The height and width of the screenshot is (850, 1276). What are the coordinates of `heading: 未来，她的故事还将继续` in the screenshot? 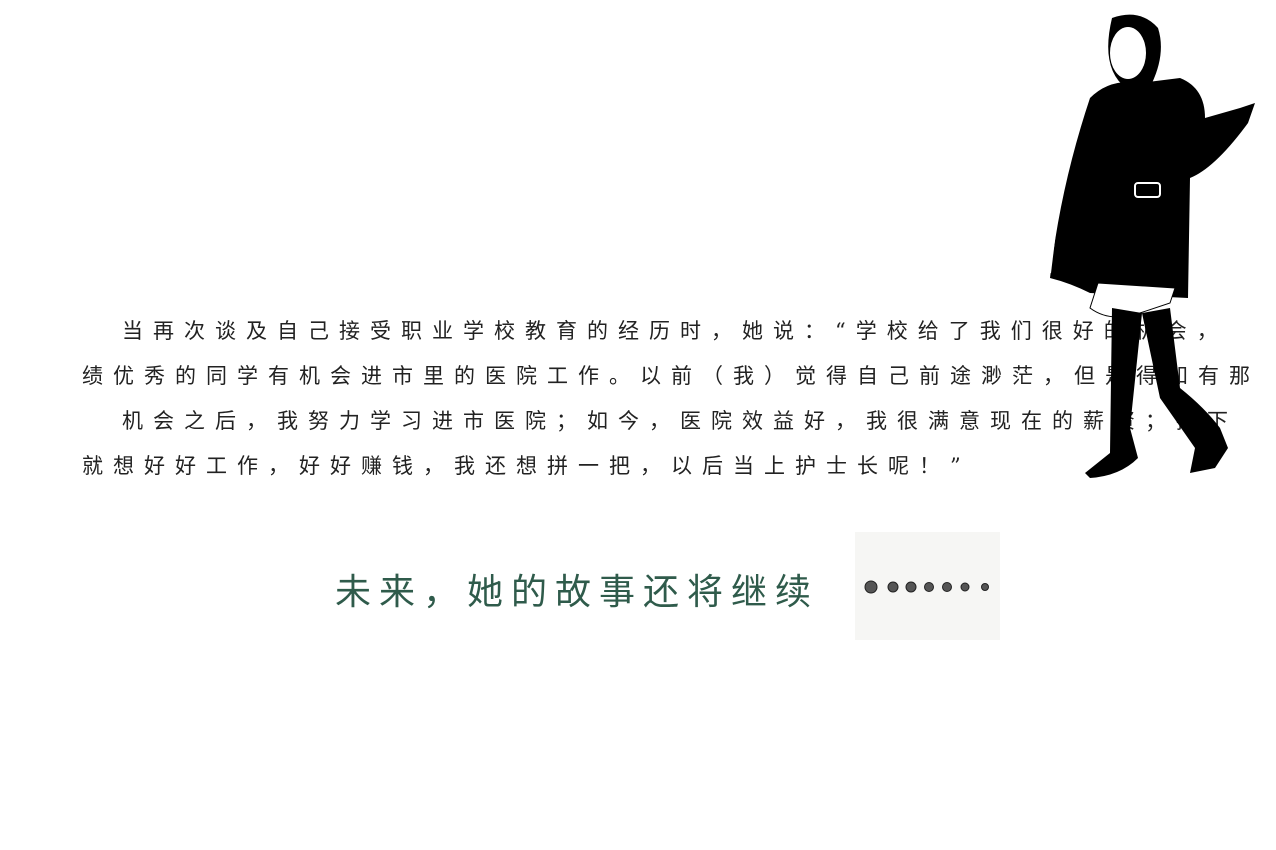 It's located at (577, 592).